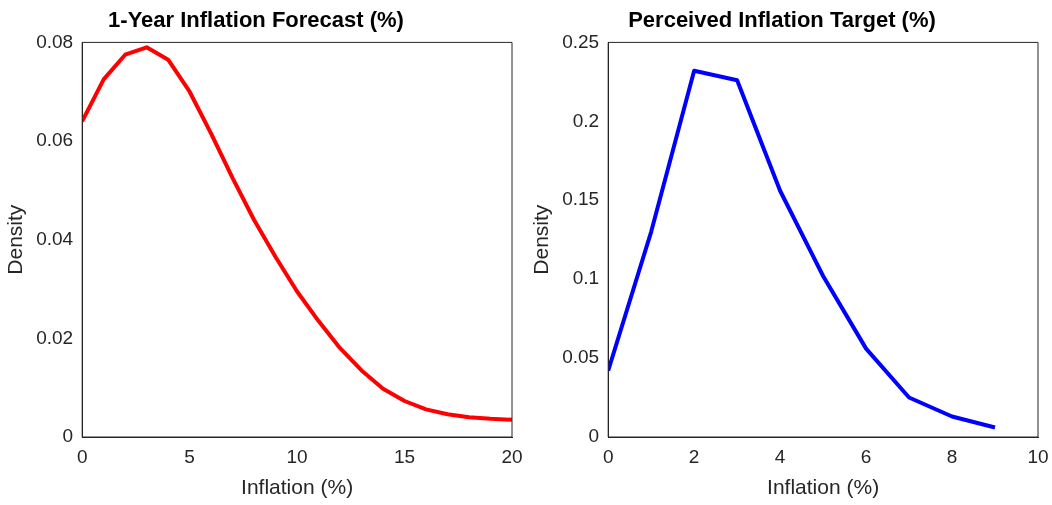 This screenshot has height=505, width=1052. I want to click on y-tick-label: 0.02, so click(55, 337).